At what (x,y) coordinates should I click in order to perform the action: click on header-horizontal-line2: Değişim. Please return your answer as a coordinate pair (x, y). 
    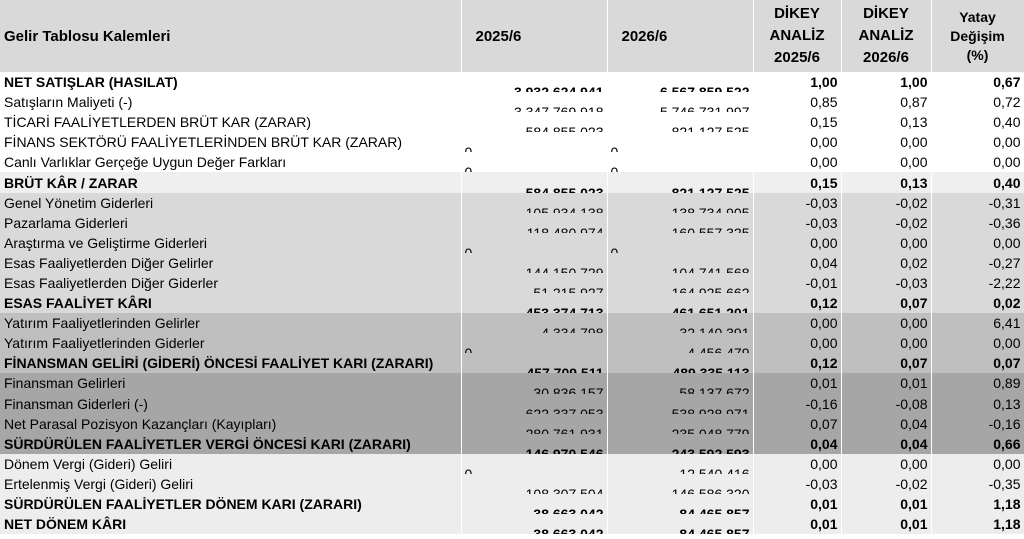
    Looking at the image, I should click on (977, 35).